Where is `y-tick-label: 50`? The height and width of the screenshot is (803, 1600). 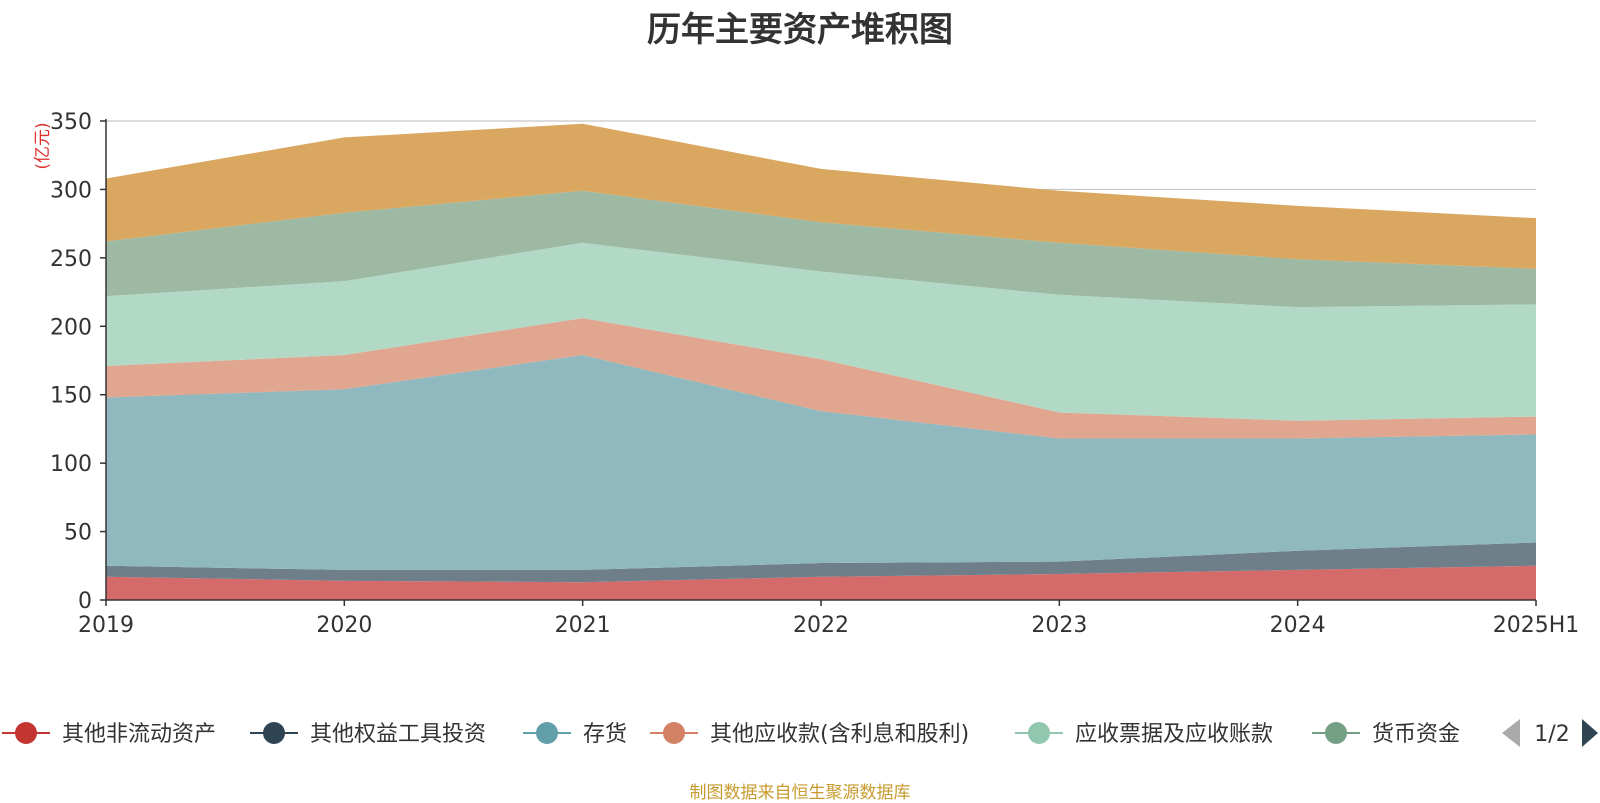 y-tick-label: 50 is located at coordinates (78, 533).